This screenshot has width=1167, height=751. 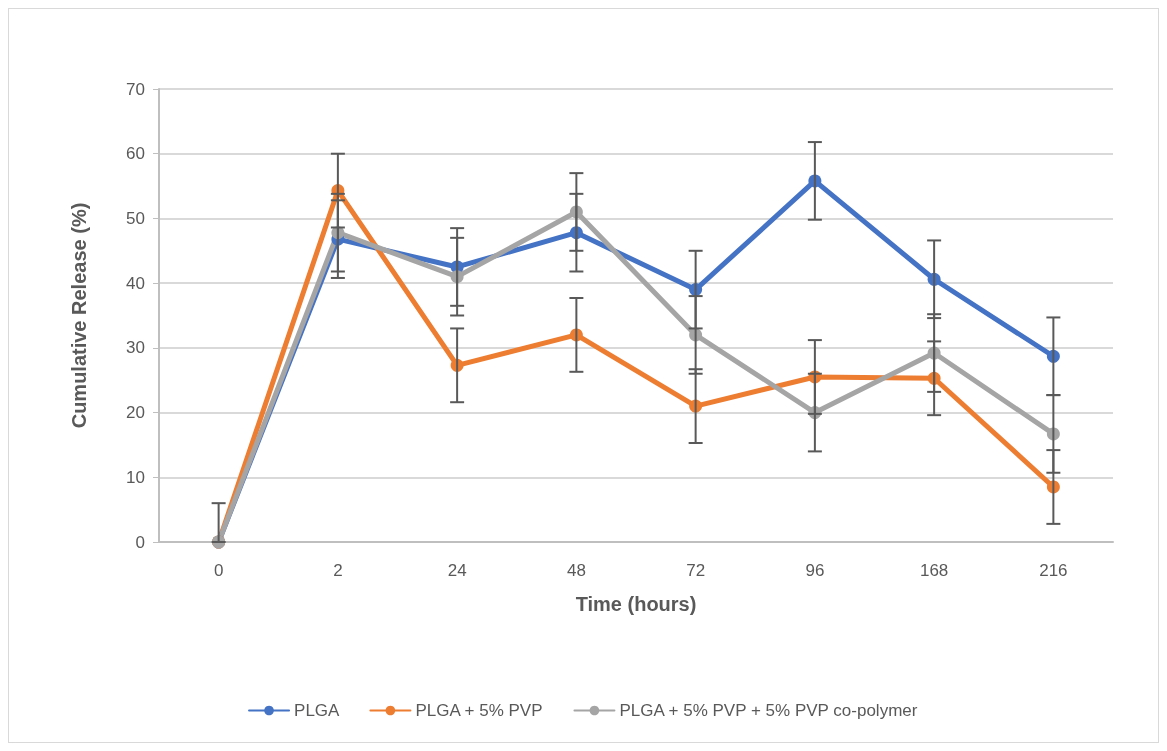 What do you see at coordinates (135, 89) in the screenshot?
I see `y-tick-label: 70` at bounding box center [135, 89].